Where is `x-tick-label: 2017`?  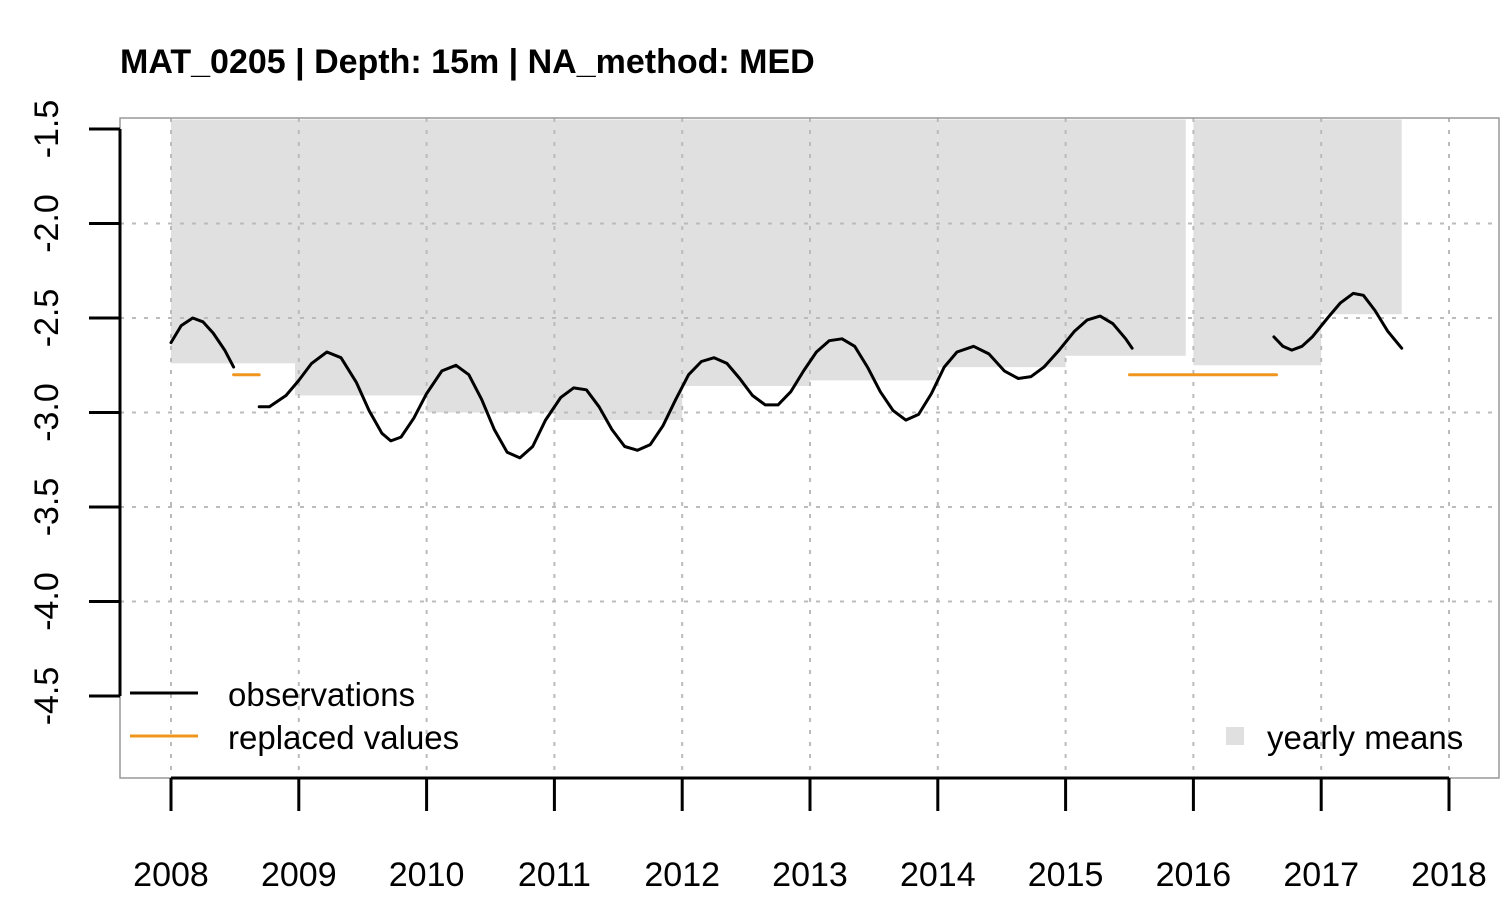 x-tick-label: 2017 is located at coordinates (1321, 875).